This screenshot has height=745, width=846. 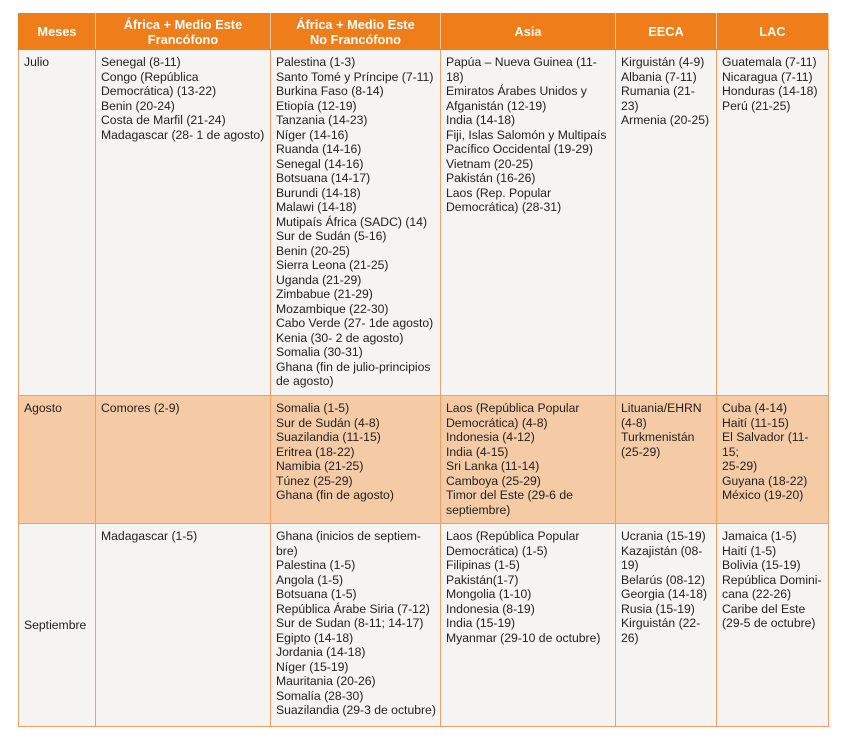 What do you see at coordinates (772, 31) in the screenshot?
I see `header-lac: LAC` at bounding box center [772, 31].